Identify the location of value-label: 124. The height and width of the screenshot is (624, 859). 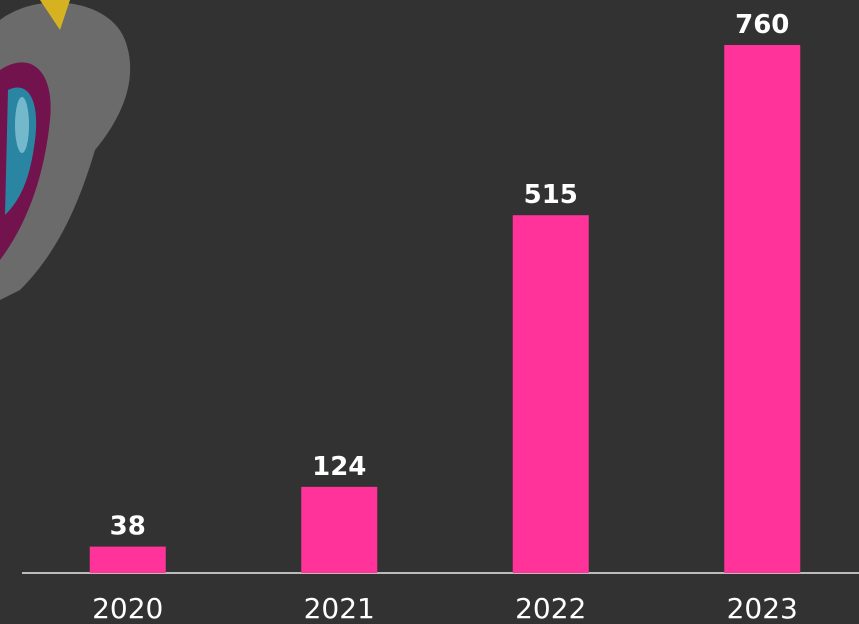
(339, 467).